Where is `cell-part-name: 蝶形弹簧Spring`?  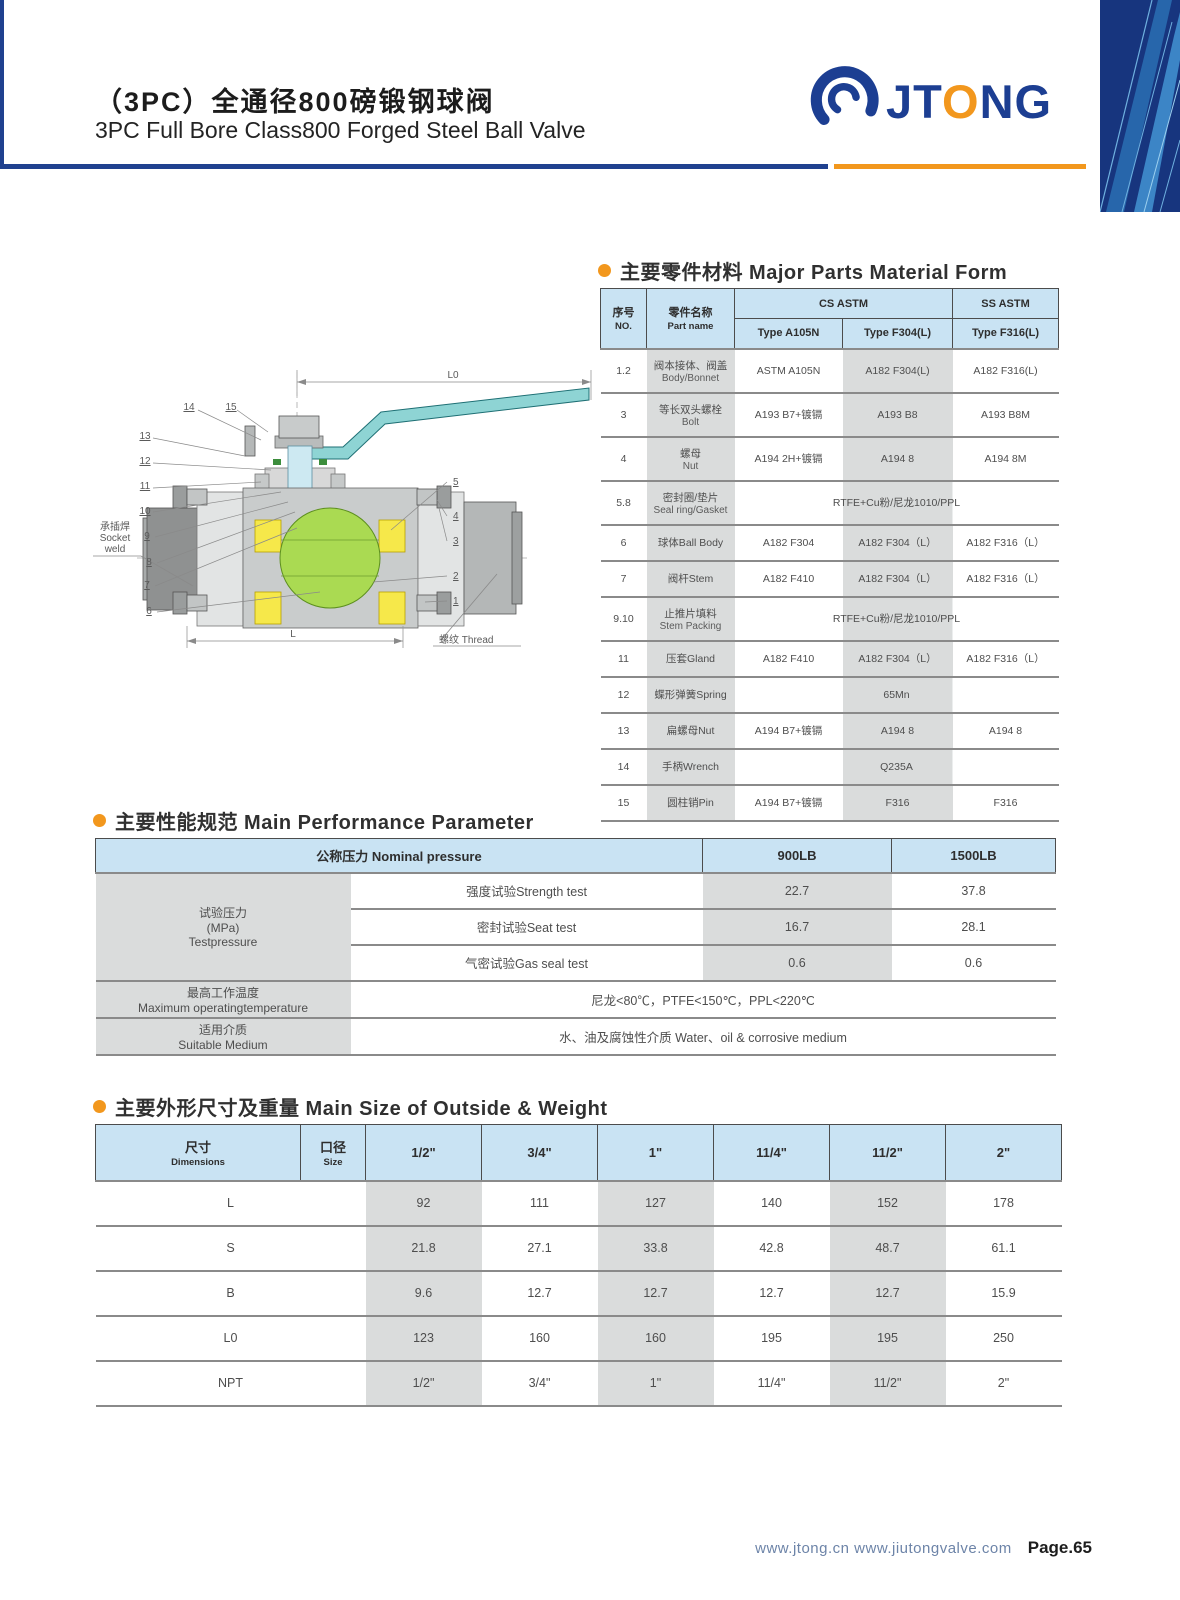
cell-part-name: 蝶形弹簧Spring is located at coordinates (690, 694).